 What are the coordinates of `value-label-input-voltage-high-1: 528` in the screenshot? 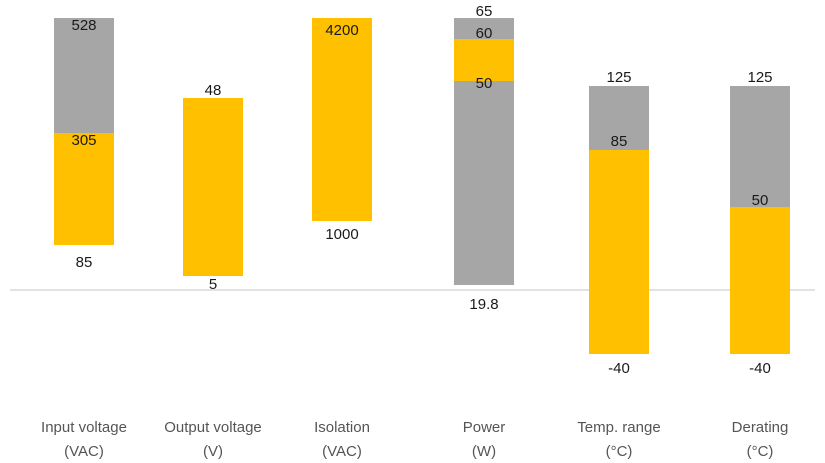 It's located at (83, 25).